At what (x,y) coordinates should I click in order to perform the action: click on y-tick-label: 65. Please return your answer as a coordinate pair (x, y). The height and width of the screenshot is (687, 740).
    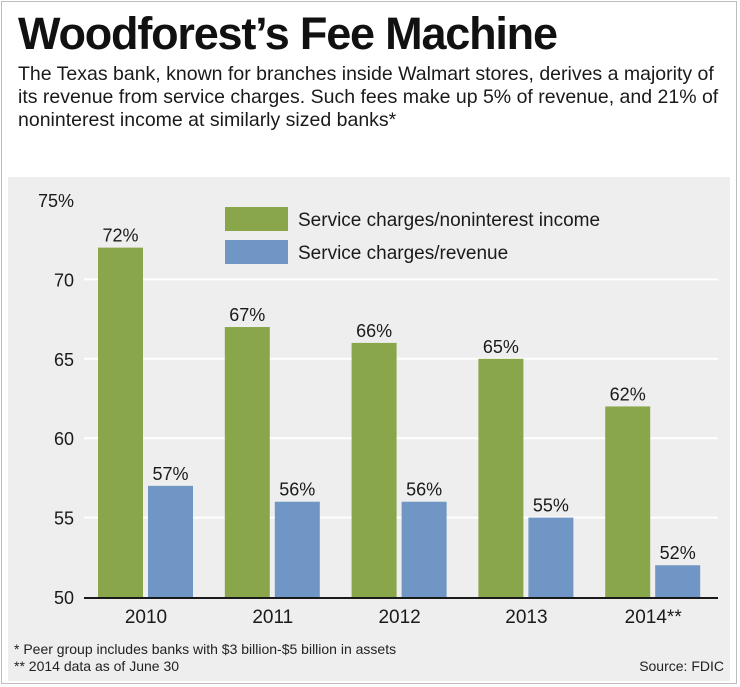
    Looking at the image, I should click on (64, 360).